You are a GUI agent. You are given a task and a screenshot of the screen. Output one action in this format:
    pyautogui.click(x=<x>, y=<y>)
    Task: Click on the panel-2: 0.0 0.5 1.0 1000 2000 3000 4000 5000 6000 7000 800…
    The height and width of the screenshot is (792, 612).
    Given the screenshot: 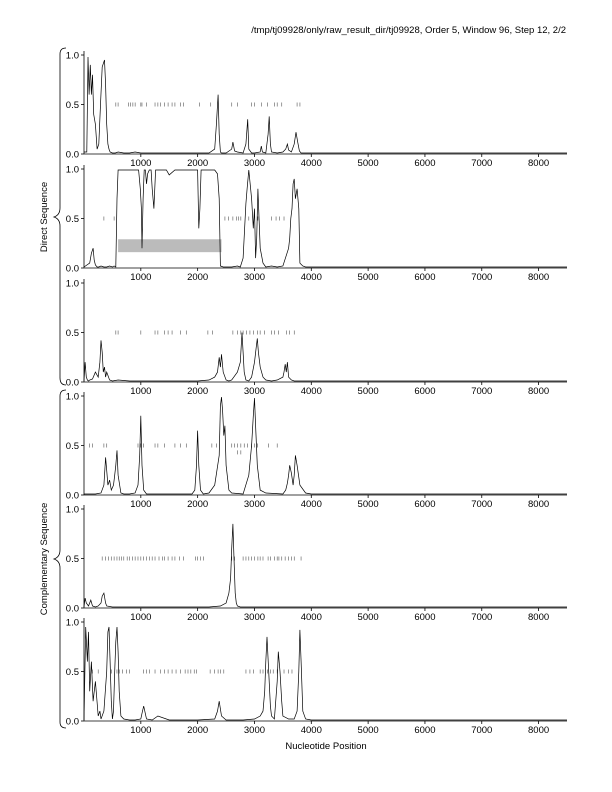 What is the action you would take?
    pyautogui.click(x=316, y=223)
    